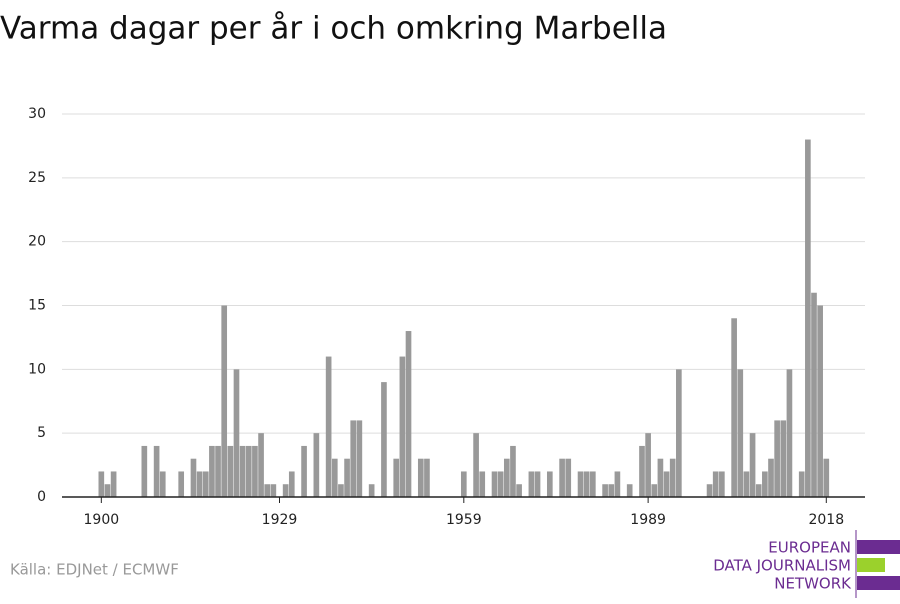 The image size is (900, 604). What do you see at coordinates (37, 242) in the screenshot?
I see `y-tick-label: 20` at bounding box center [37, 242].